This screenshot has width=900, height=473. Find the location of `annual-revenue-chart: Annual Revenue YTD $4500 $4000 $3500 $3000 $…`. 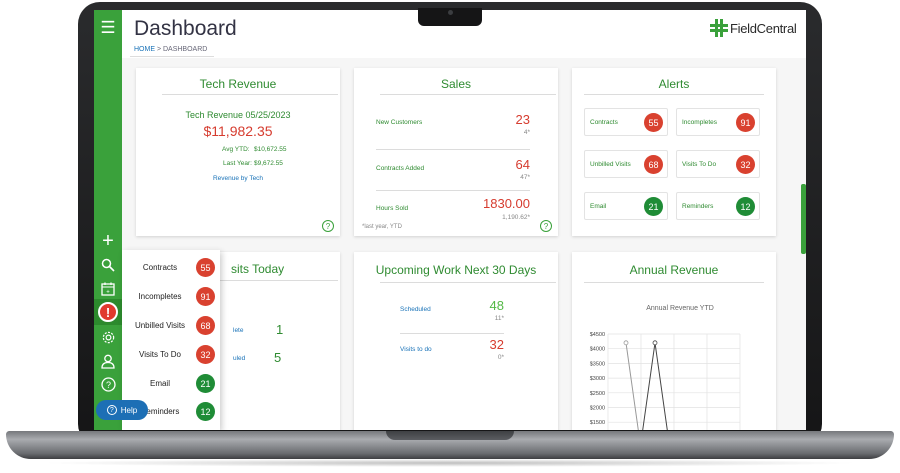

annual-revenue-chart: Annual Revenue YTD $4500 $4000 $3500 $3000 $… is located at coordinates (665, 367).